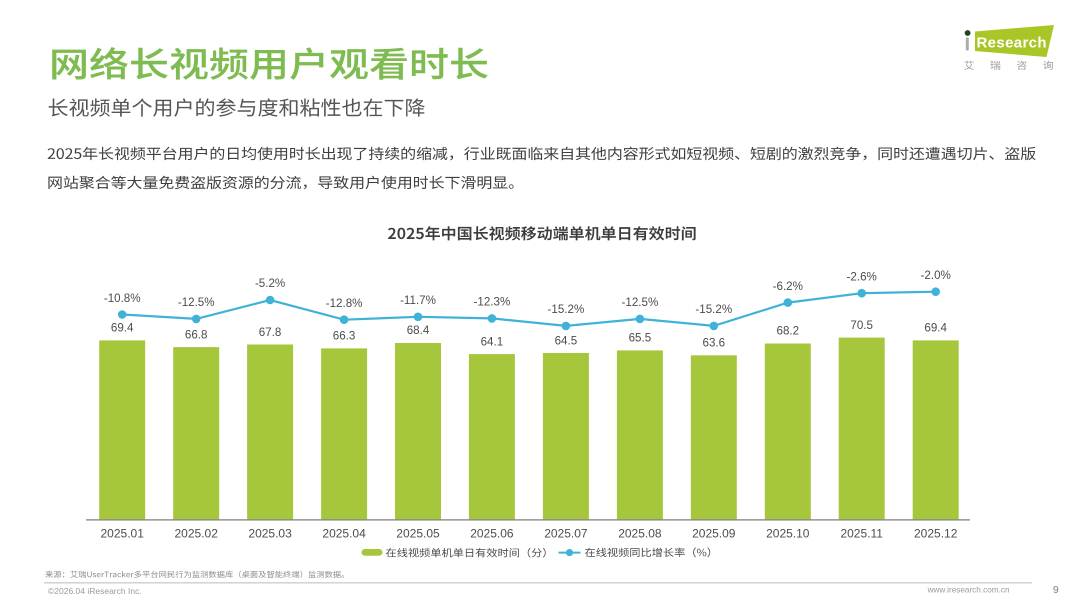 Image resolution: width=1080 pixels, height=608 pixels. What do you see at coordinates (968, 589) in the screenshot?
I see `svg-text: www.iresearch.com.cn` at bounding box center [968, 589].